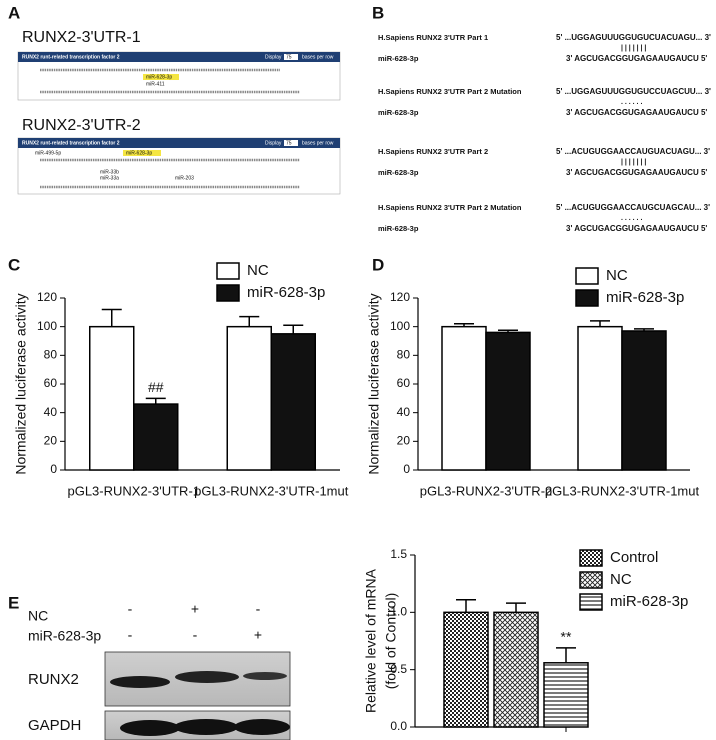 This screenshot has height=740, width=716. I want to click on mirna-label: miR-33a, so click(109, 178).